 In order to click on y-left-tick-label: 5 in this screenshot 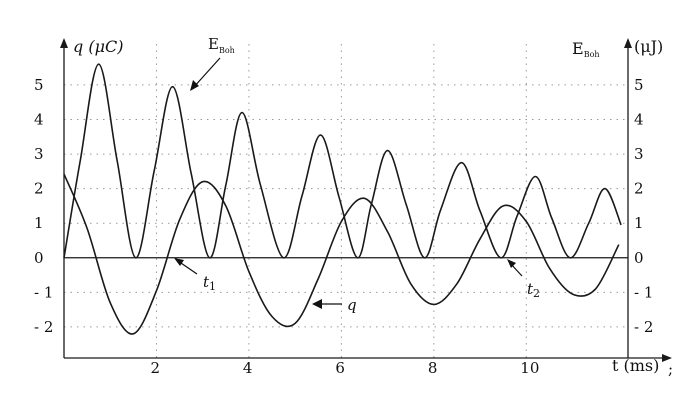, I will do `click(39, 85)`.